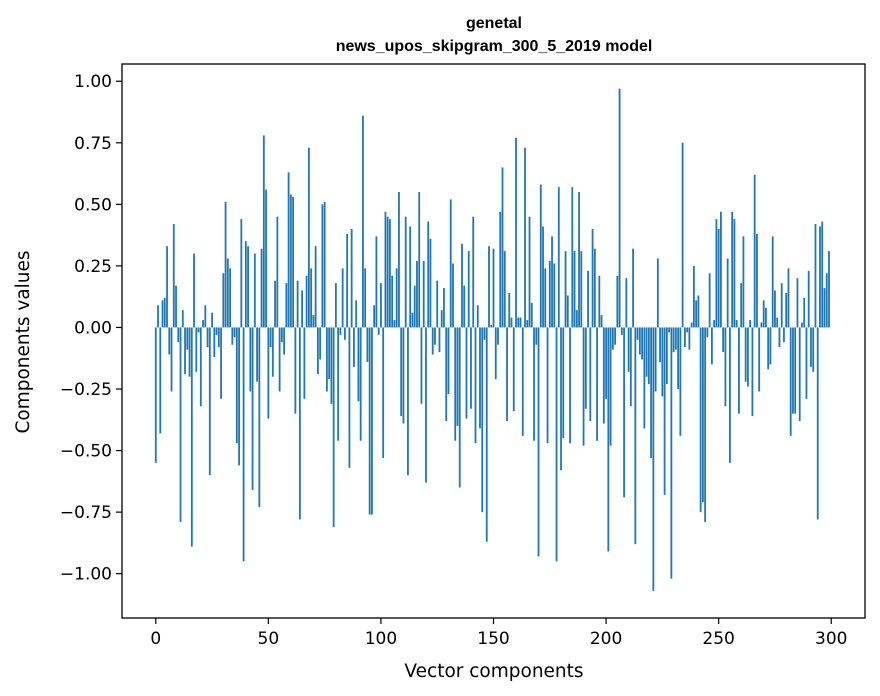  What do you see at coordinates (494, 23) in the screenshot?
I see `chart-title-line-1: genetal` at bounding box center [494, 23].